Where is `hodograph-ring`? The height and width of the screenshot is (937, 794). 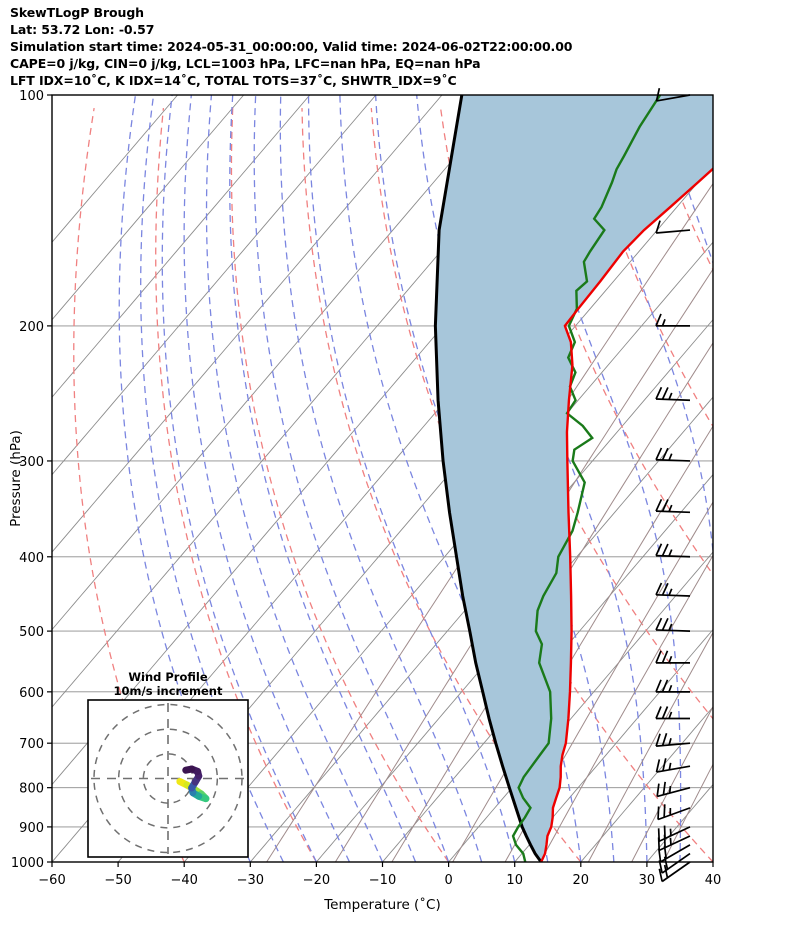 hodograph-ring is located at coordinates (168, 778).